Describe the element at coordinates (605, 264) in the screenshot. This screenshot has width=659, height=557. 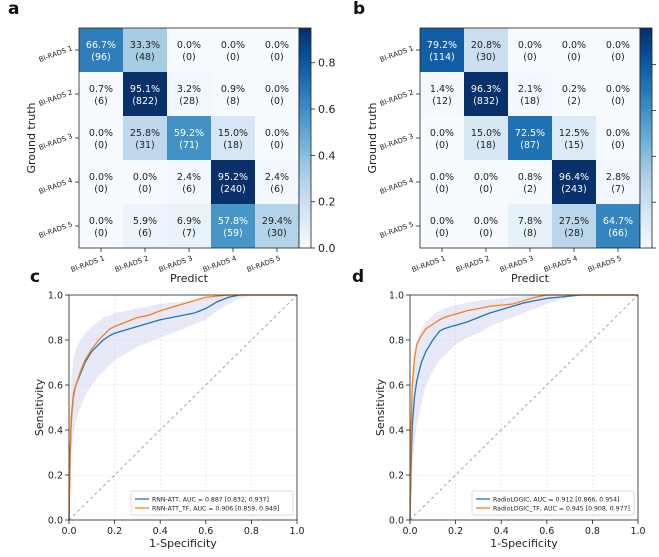
I see `x-tick-label: BI-RADS 5` at that location.